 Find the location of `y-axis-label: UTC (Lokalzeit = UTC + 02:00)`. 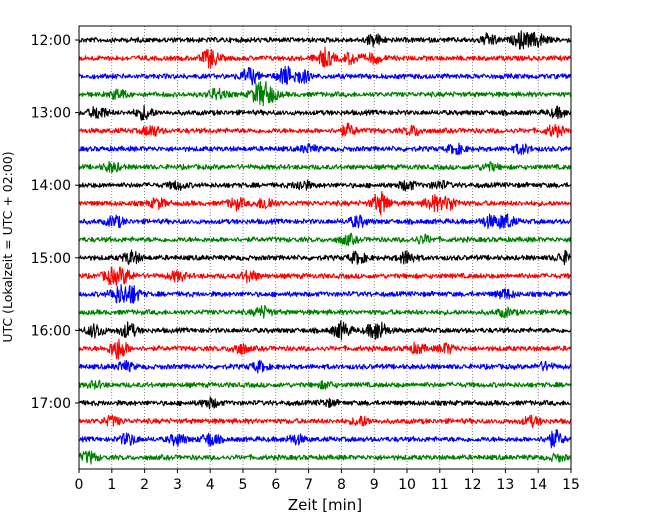

y-axis-label: UTC (Lokalzeit = UTC + 02:00) is located at coordinates (7, 246).